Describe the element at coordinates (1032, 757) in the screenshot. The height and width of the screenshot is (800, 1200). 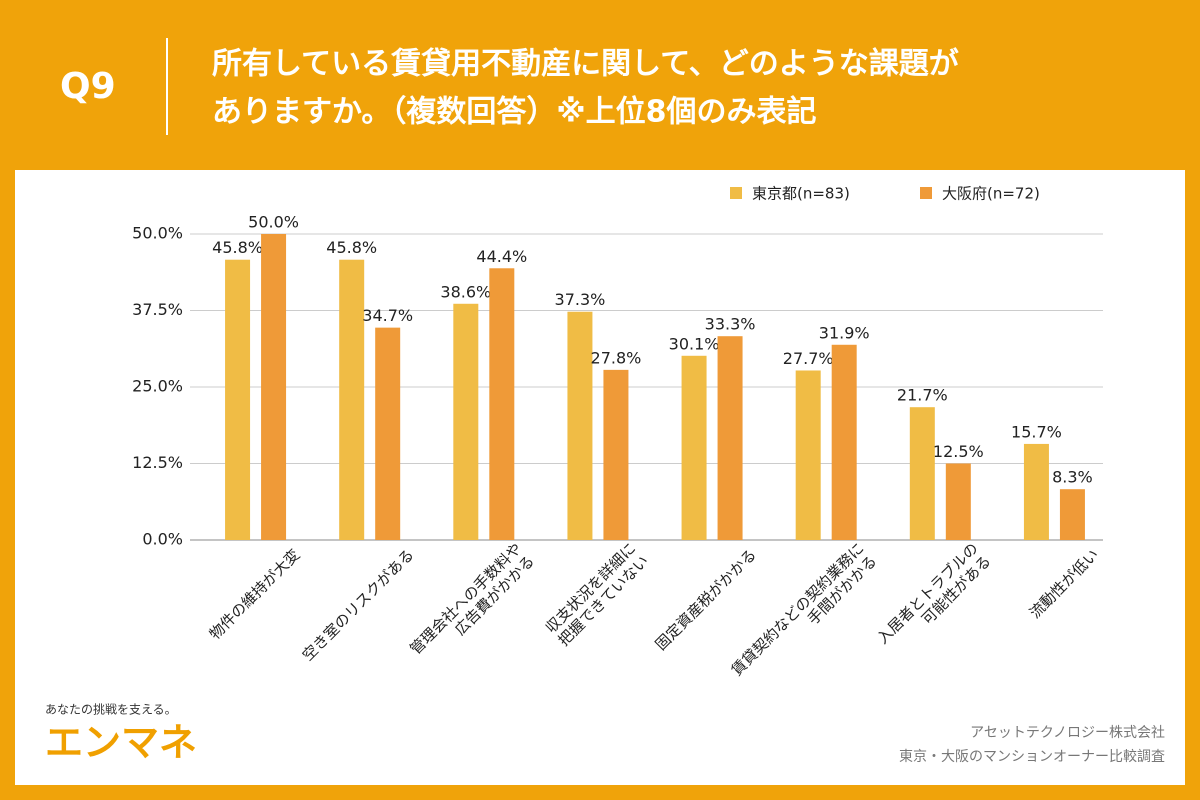
I see `source: 東京・大阪のマンションオーナー比較調査` at that location.